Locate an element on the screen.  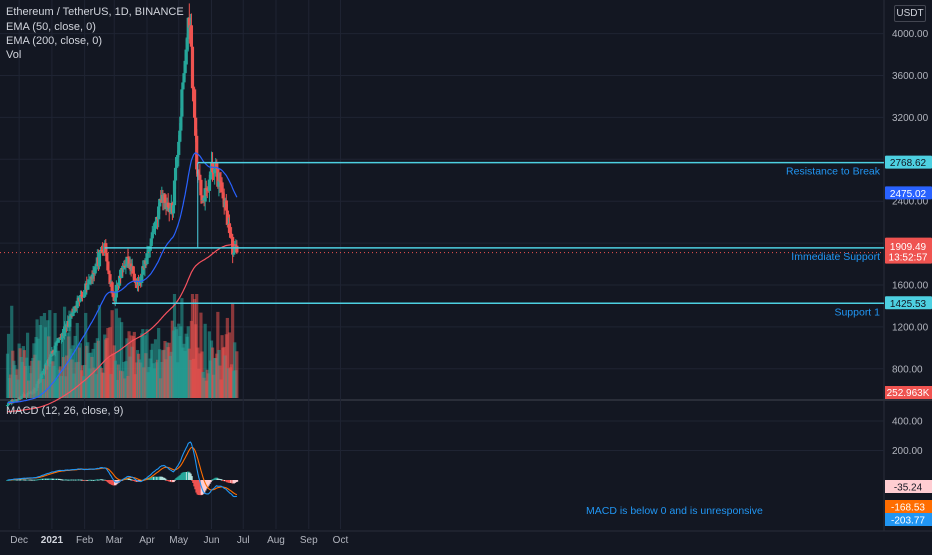
volume-value-label: 252.963K is located at coordinates (908, 393).